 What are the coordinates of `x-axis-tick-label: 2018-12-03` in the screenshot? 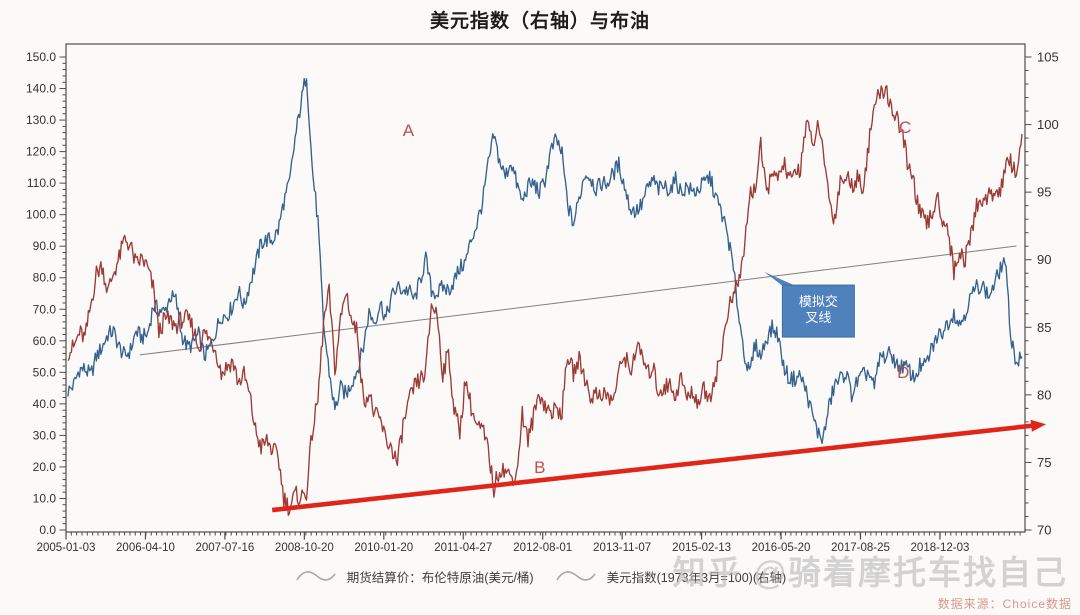 It's located at (940, 548).